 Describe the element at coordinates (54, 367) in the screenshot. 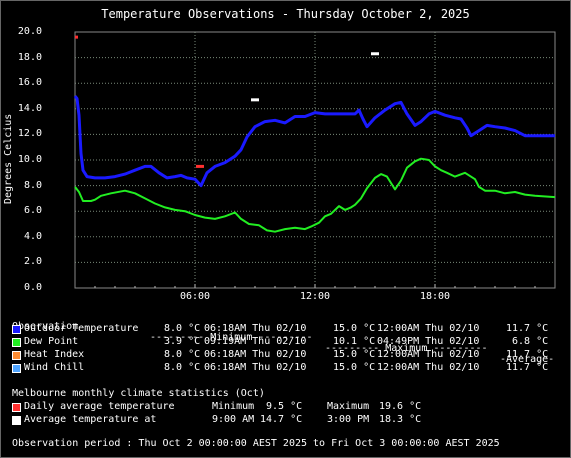

I see `legend-label: Wind Chill` at that location.